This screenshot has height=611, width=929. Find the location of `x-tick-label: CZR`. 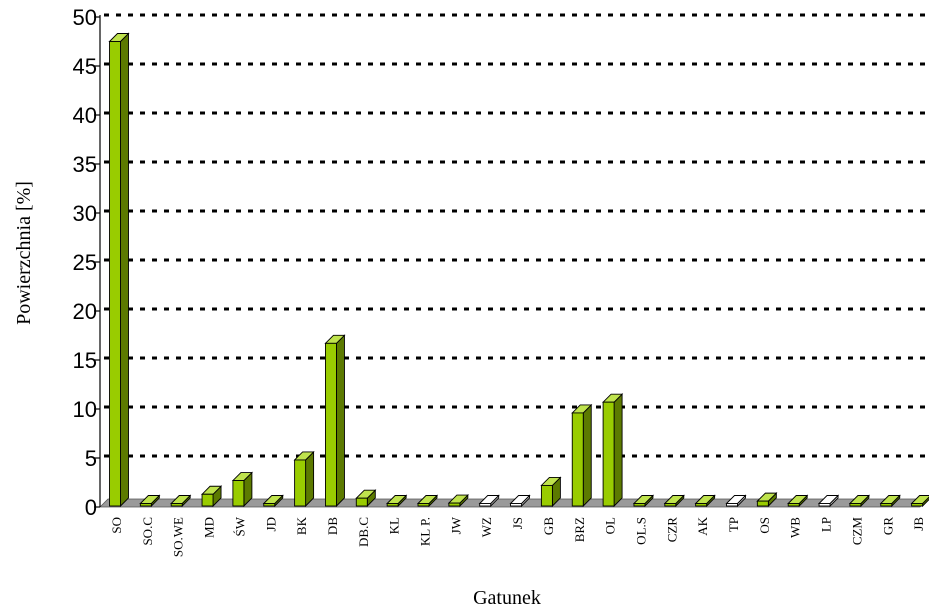

x-tick-label: CZR is located at coordinates (671, 530).